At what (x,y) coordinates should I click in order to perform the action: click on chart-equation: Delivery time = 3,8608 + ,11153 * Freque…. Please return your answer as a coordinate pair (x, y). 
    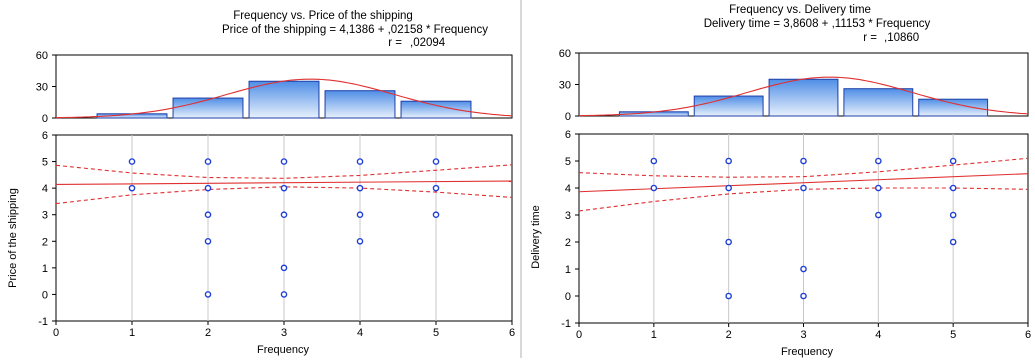
    Looking at the image, I should click on (817, 24).